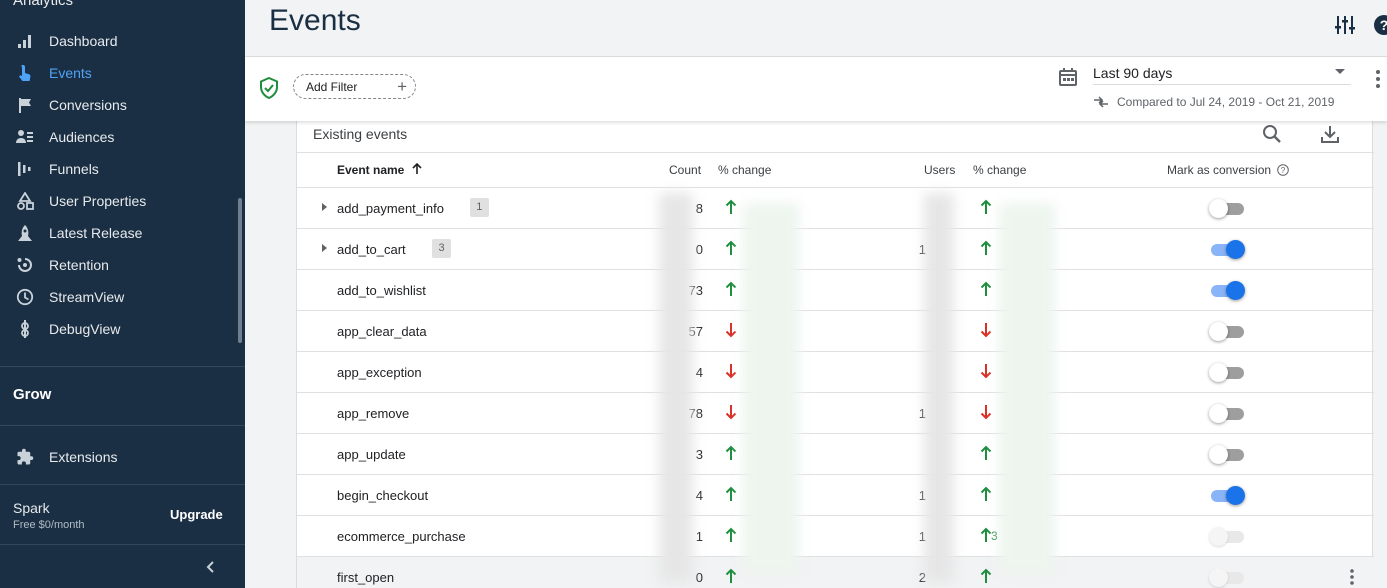  What do you see at coordinates (835, 536) in the screenshot?
I see `table-row: ecommerce_purchase 1 1 3` at bounding box center [835, 536].